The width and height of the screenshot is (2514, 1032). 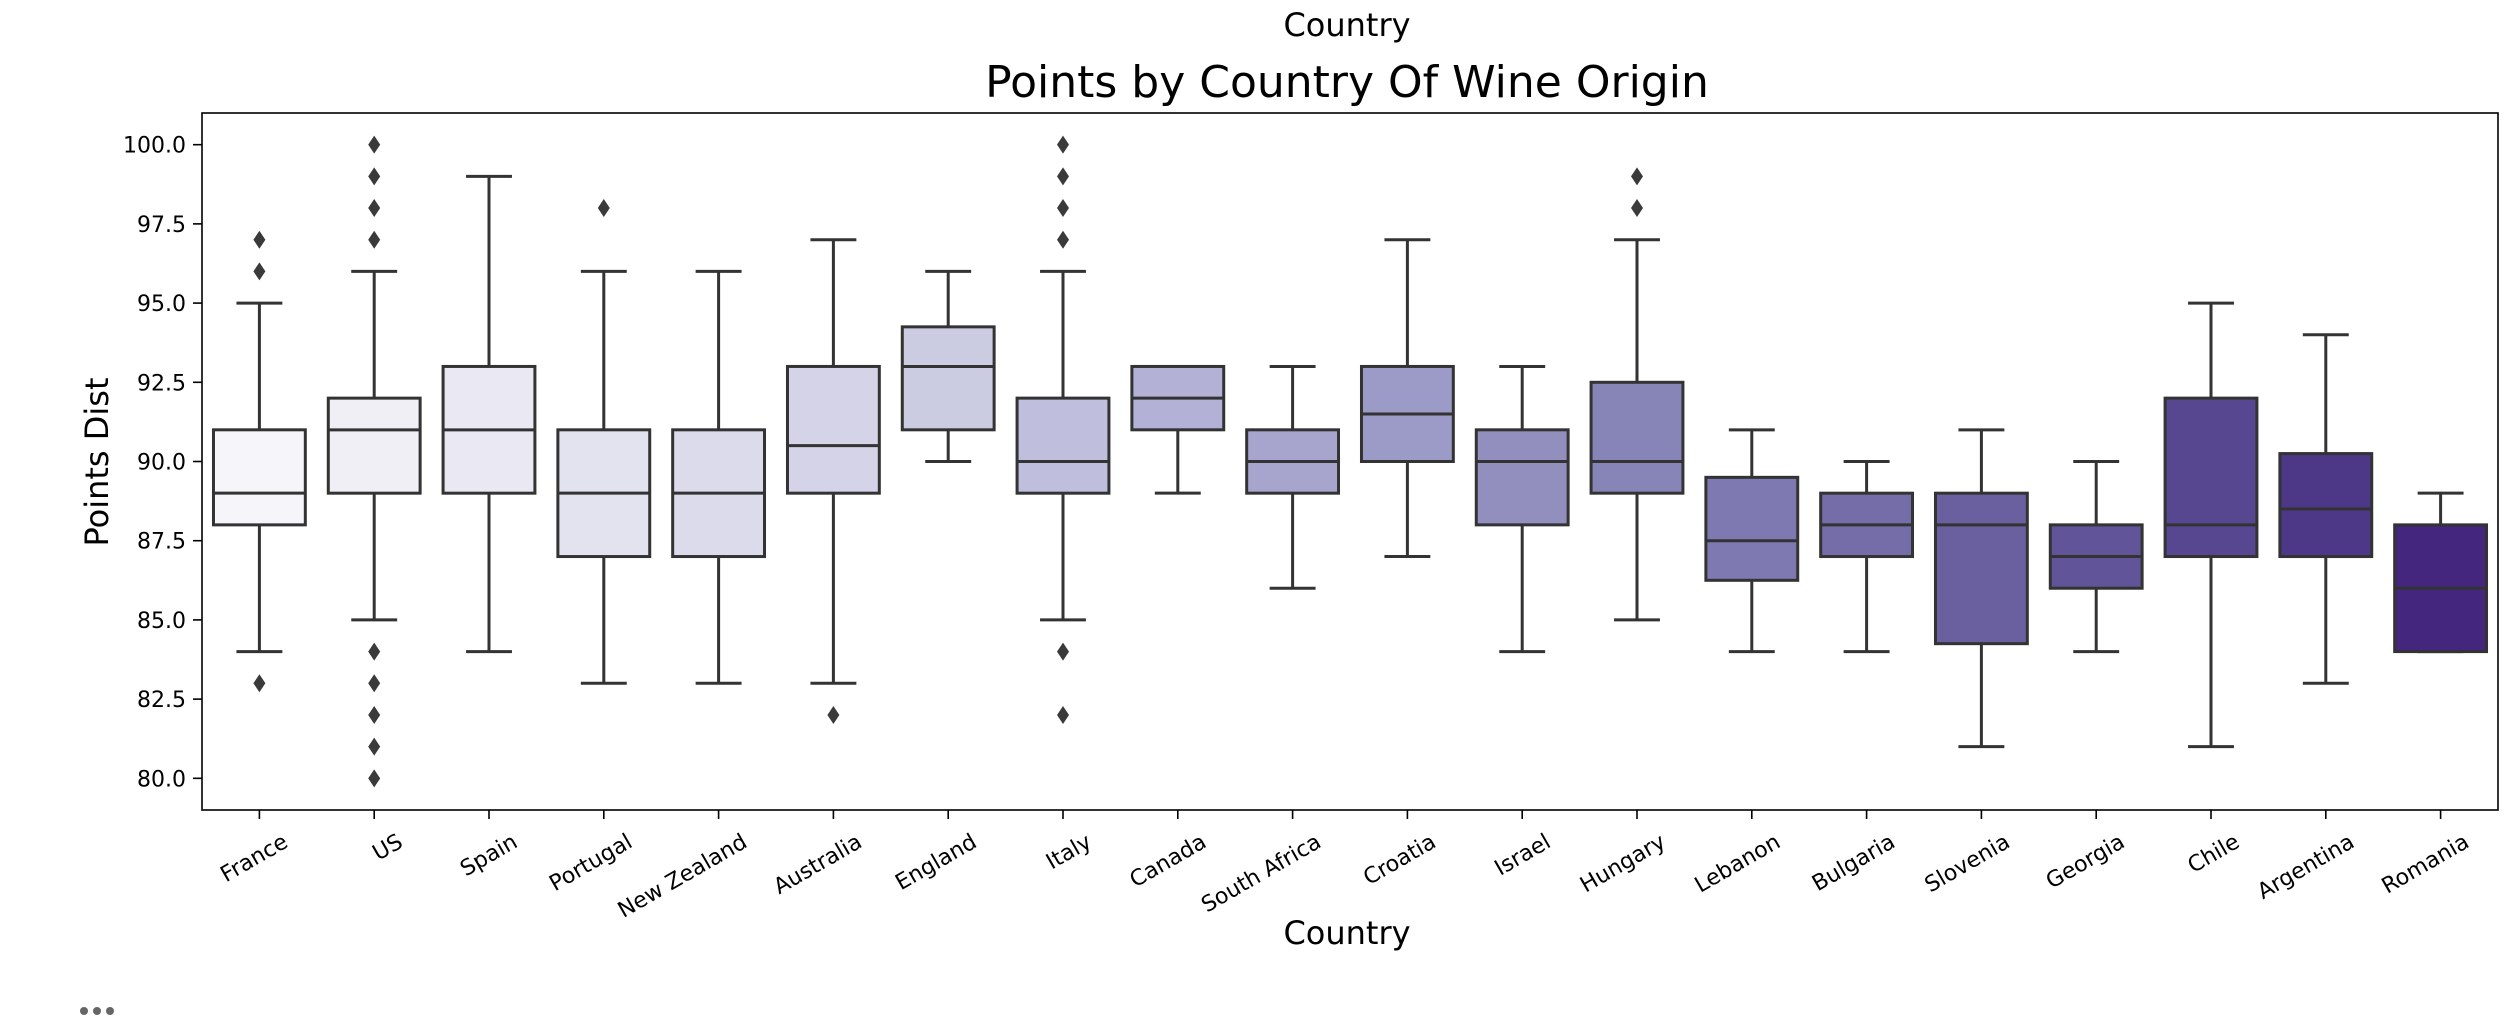 What do you see at coordinates (255, 859) in the screenshot?
I see `x-tick-label: France` at bounding box center [255, 859].